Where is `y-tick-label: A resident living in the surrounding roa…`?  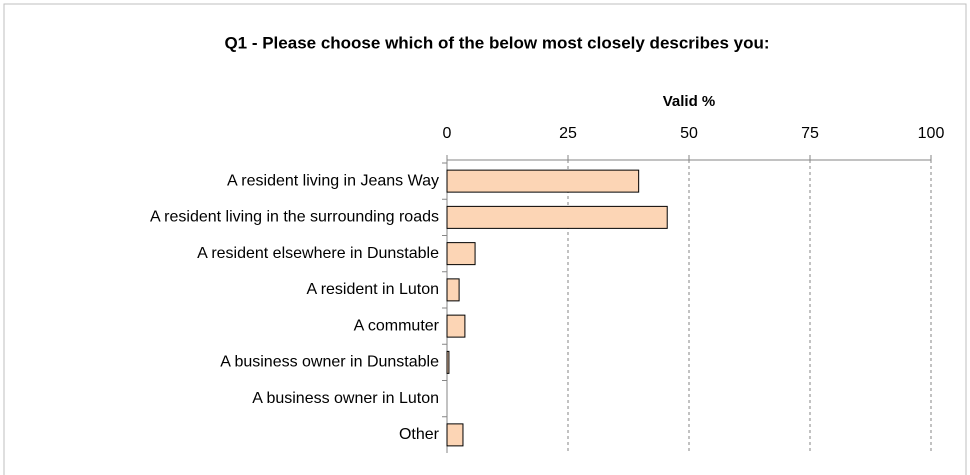
y-tick-label: A resident living in the surrounding roa… is located at coordinates (294, 217).